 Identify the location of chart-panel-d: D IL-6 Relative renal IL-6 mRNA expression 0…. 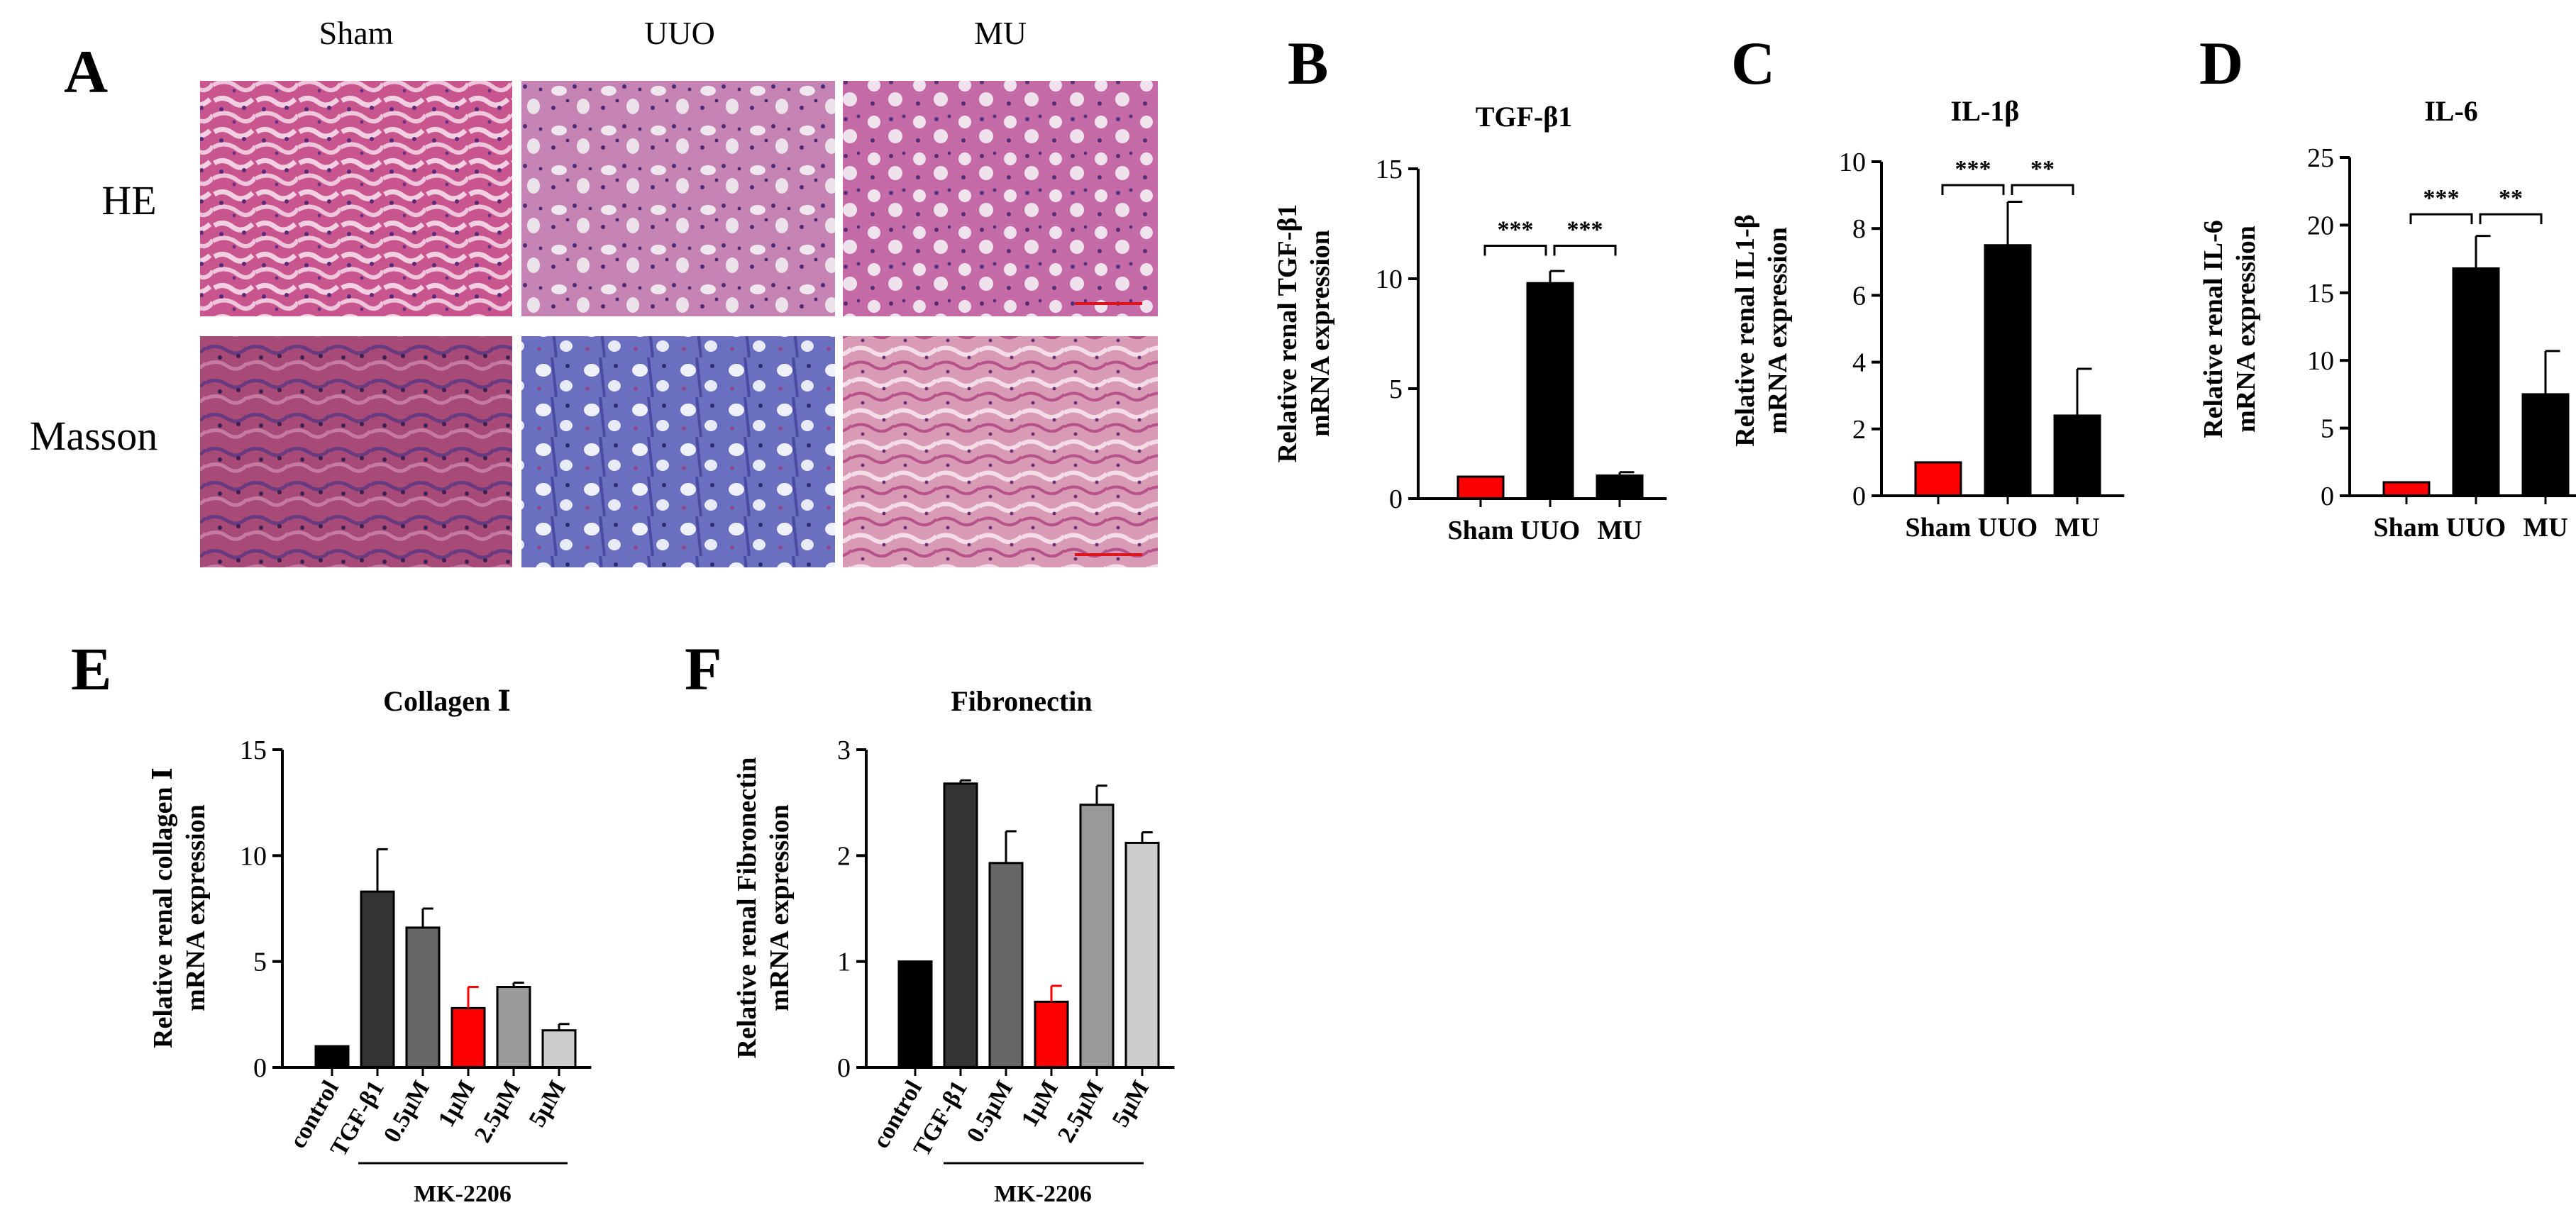
(2387, 286).